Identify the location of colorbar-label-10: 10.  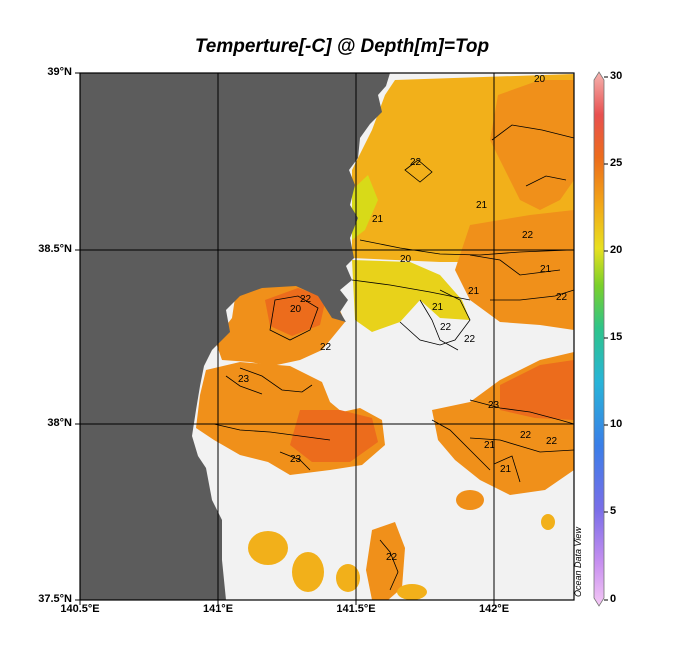
(616, 424).